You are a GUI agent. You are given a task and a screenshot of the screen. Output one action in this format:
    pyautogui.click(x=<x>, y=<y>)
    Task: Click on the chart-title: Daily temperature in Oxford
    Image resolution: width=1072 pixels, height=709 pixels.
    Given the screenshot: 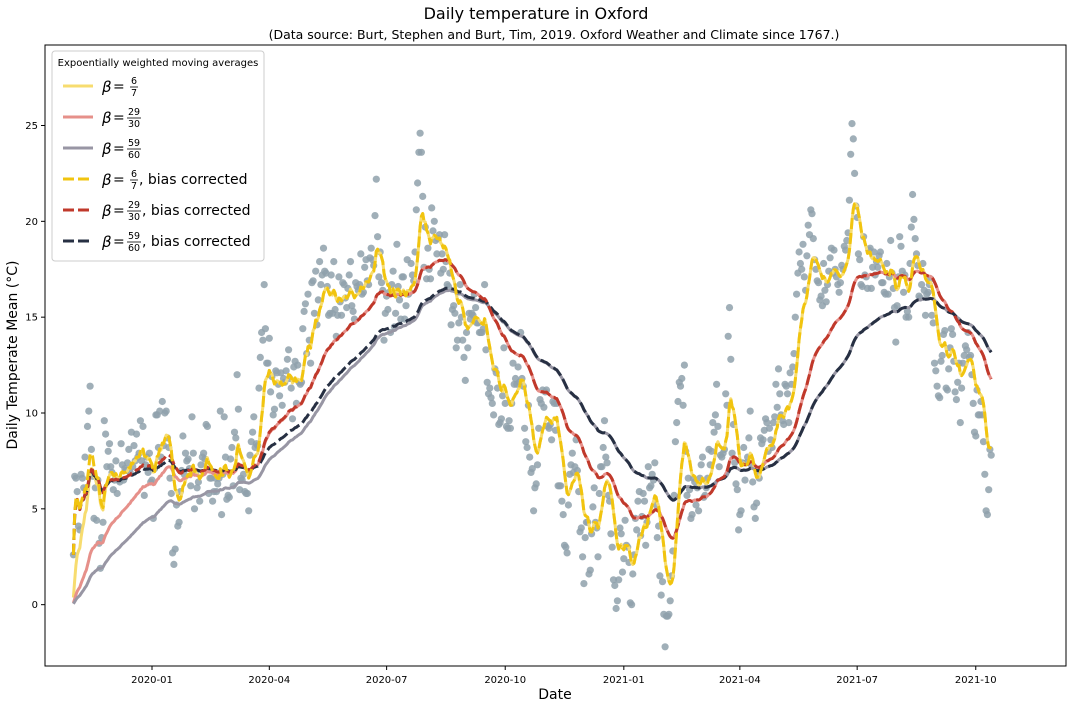 What is the action you would take?
    pyautogui.click(x=536, y=13)
    